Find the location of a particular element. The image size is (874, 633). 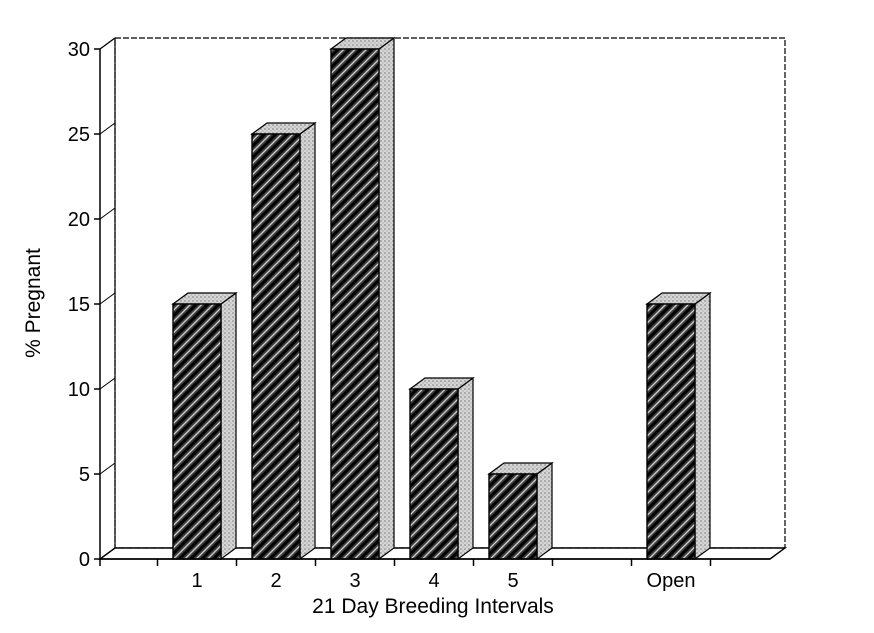

y-tick-label: 30 is located at coordinates (79, 50).